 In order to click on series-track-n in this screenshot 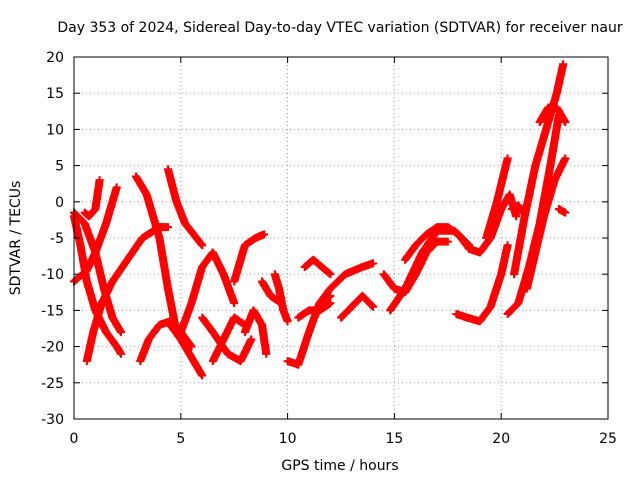, I will do `click(255, 332)`.